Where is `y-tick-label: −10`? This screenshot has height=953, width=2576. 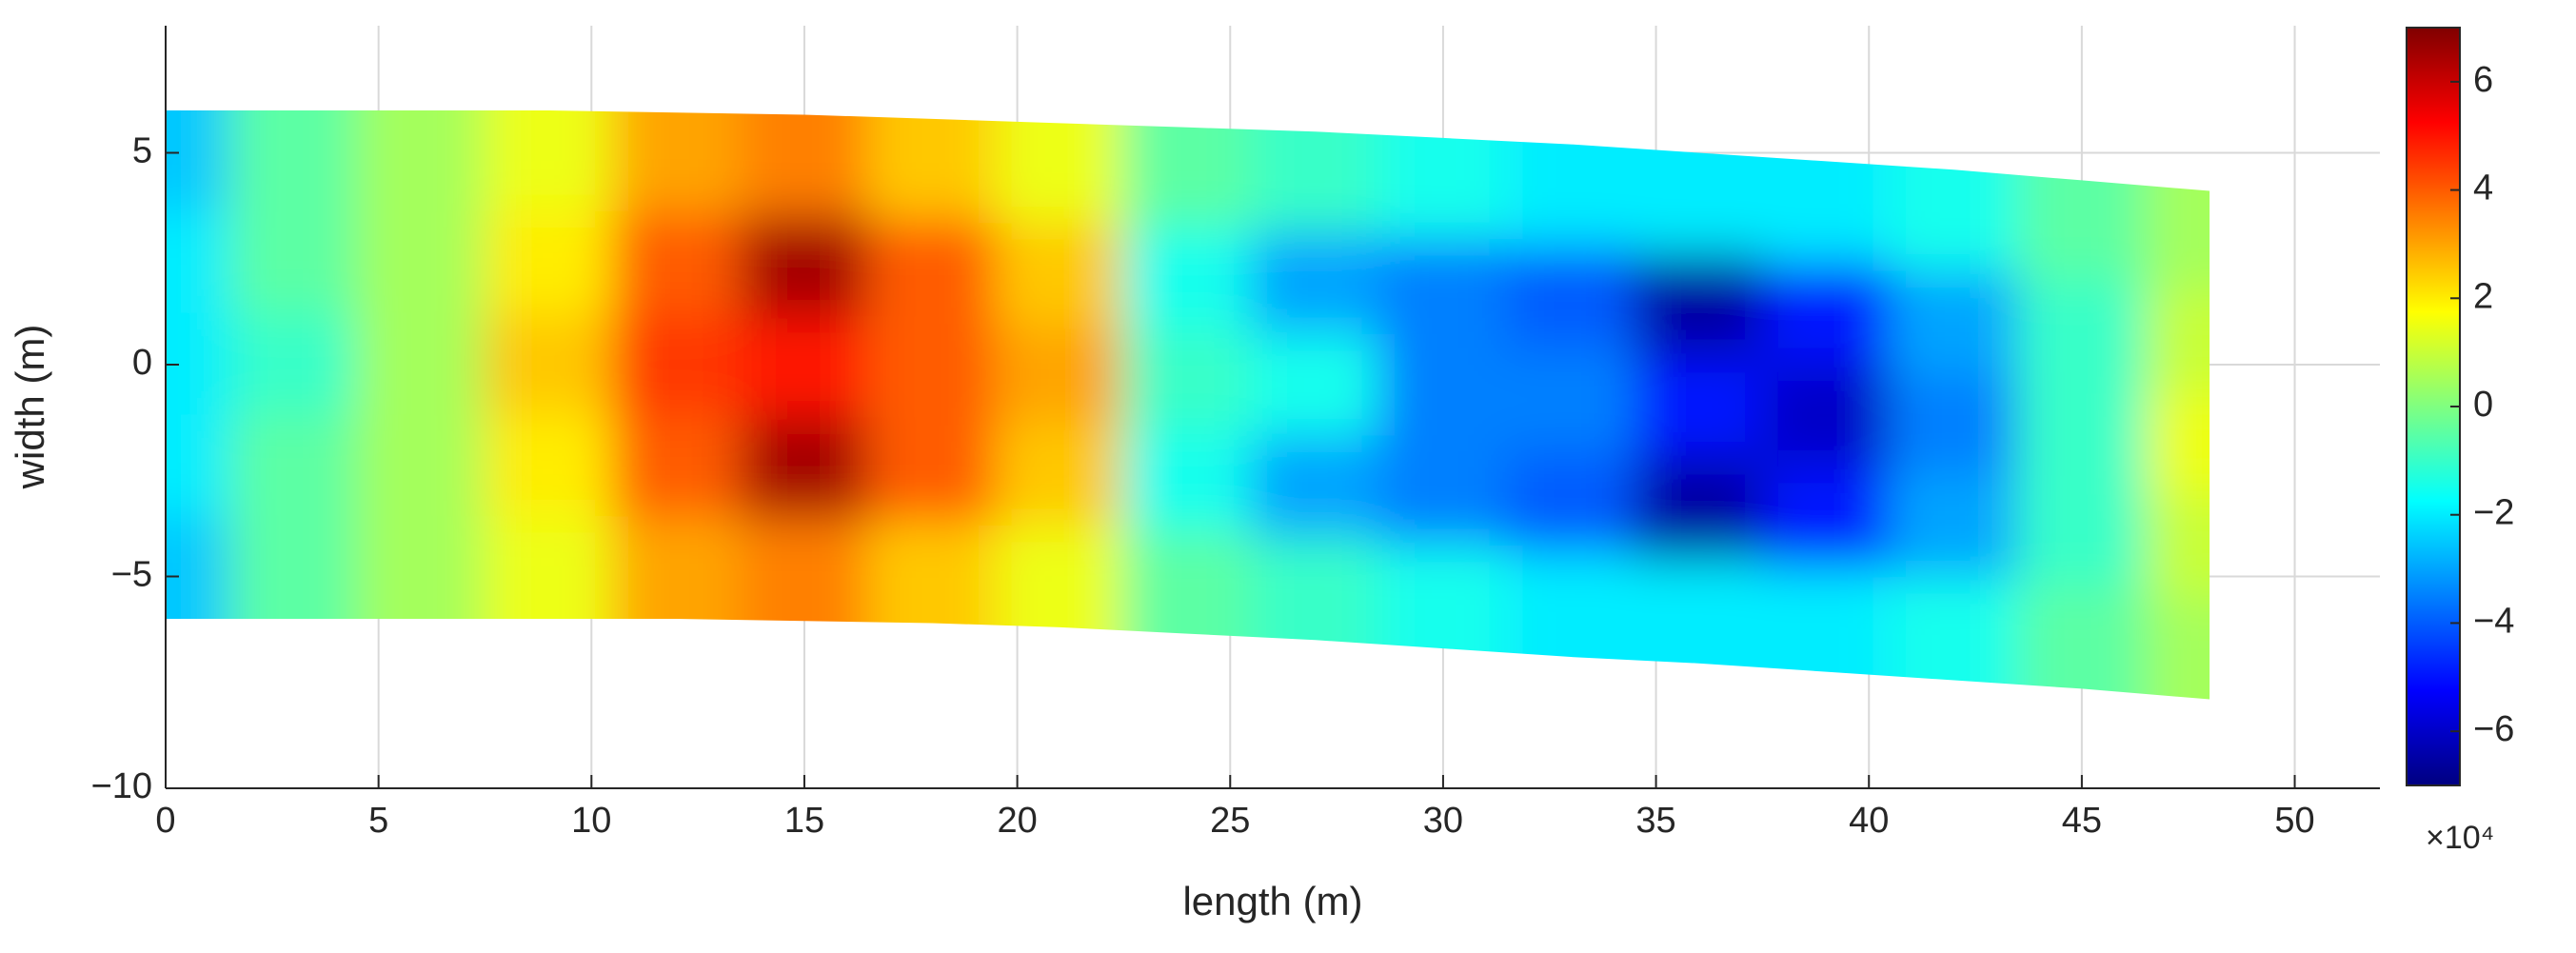 y-tick-label: −10 is located at coordinates (121, 786).